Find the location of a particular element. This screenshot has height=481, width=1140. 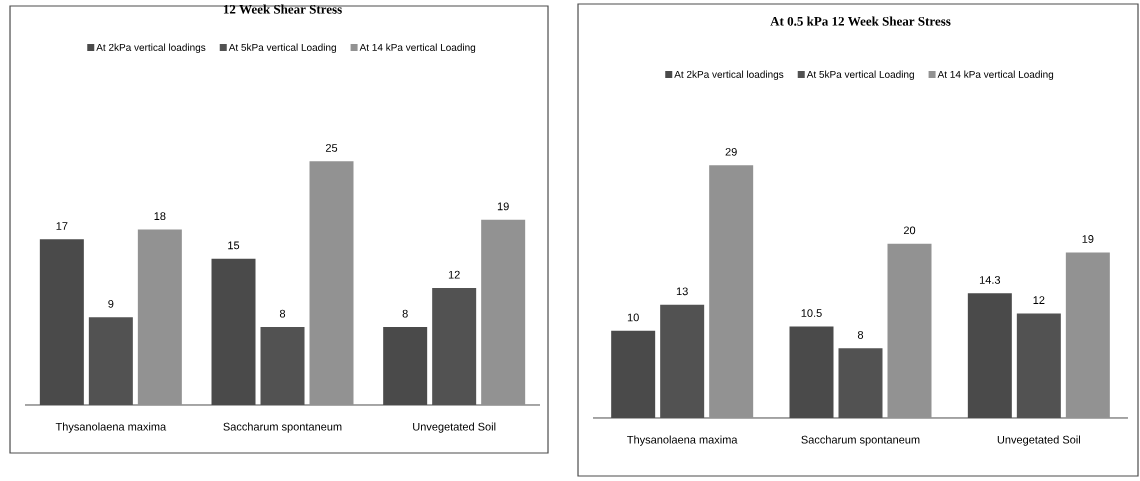

data-label: 18 is located at coordinates (160, 216).